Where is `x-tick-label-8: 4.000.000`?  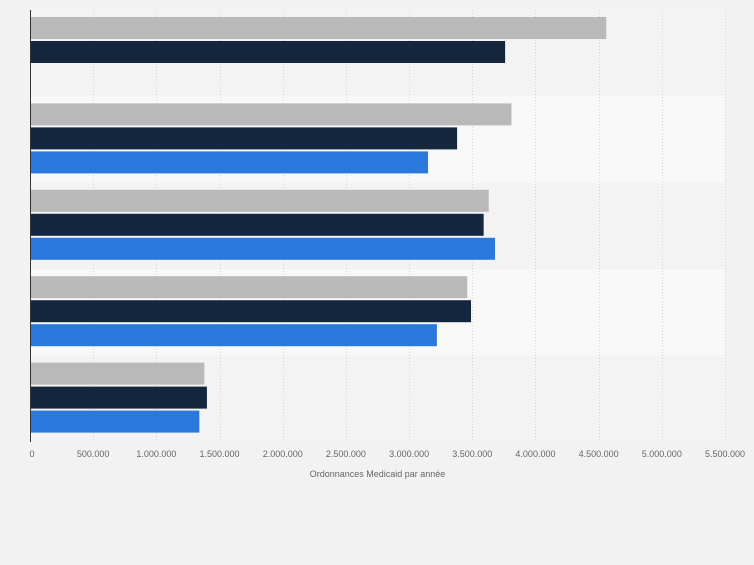 x-tick-label-8: 4.000.000 is located at coordinates (535, 454).